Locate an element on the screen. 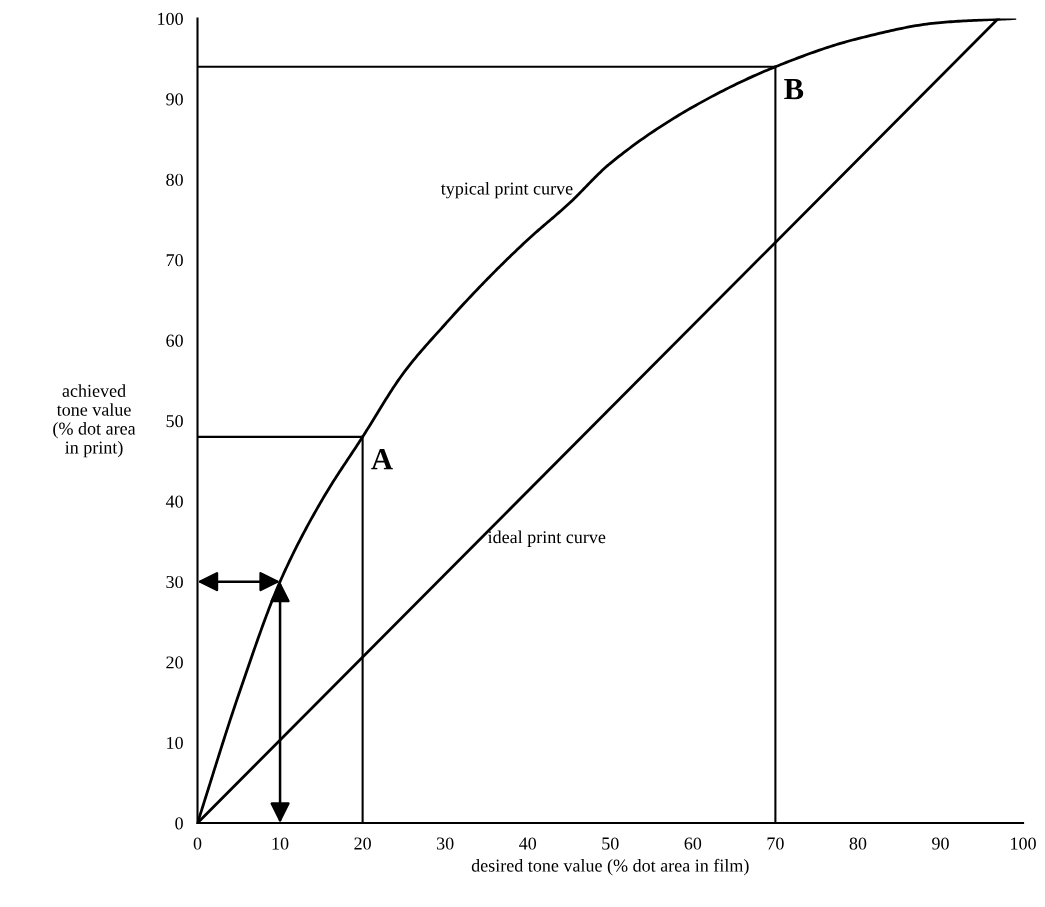 The image size is (1045, 907). x-tick-label: 70 is located at coordinates (775, 843).